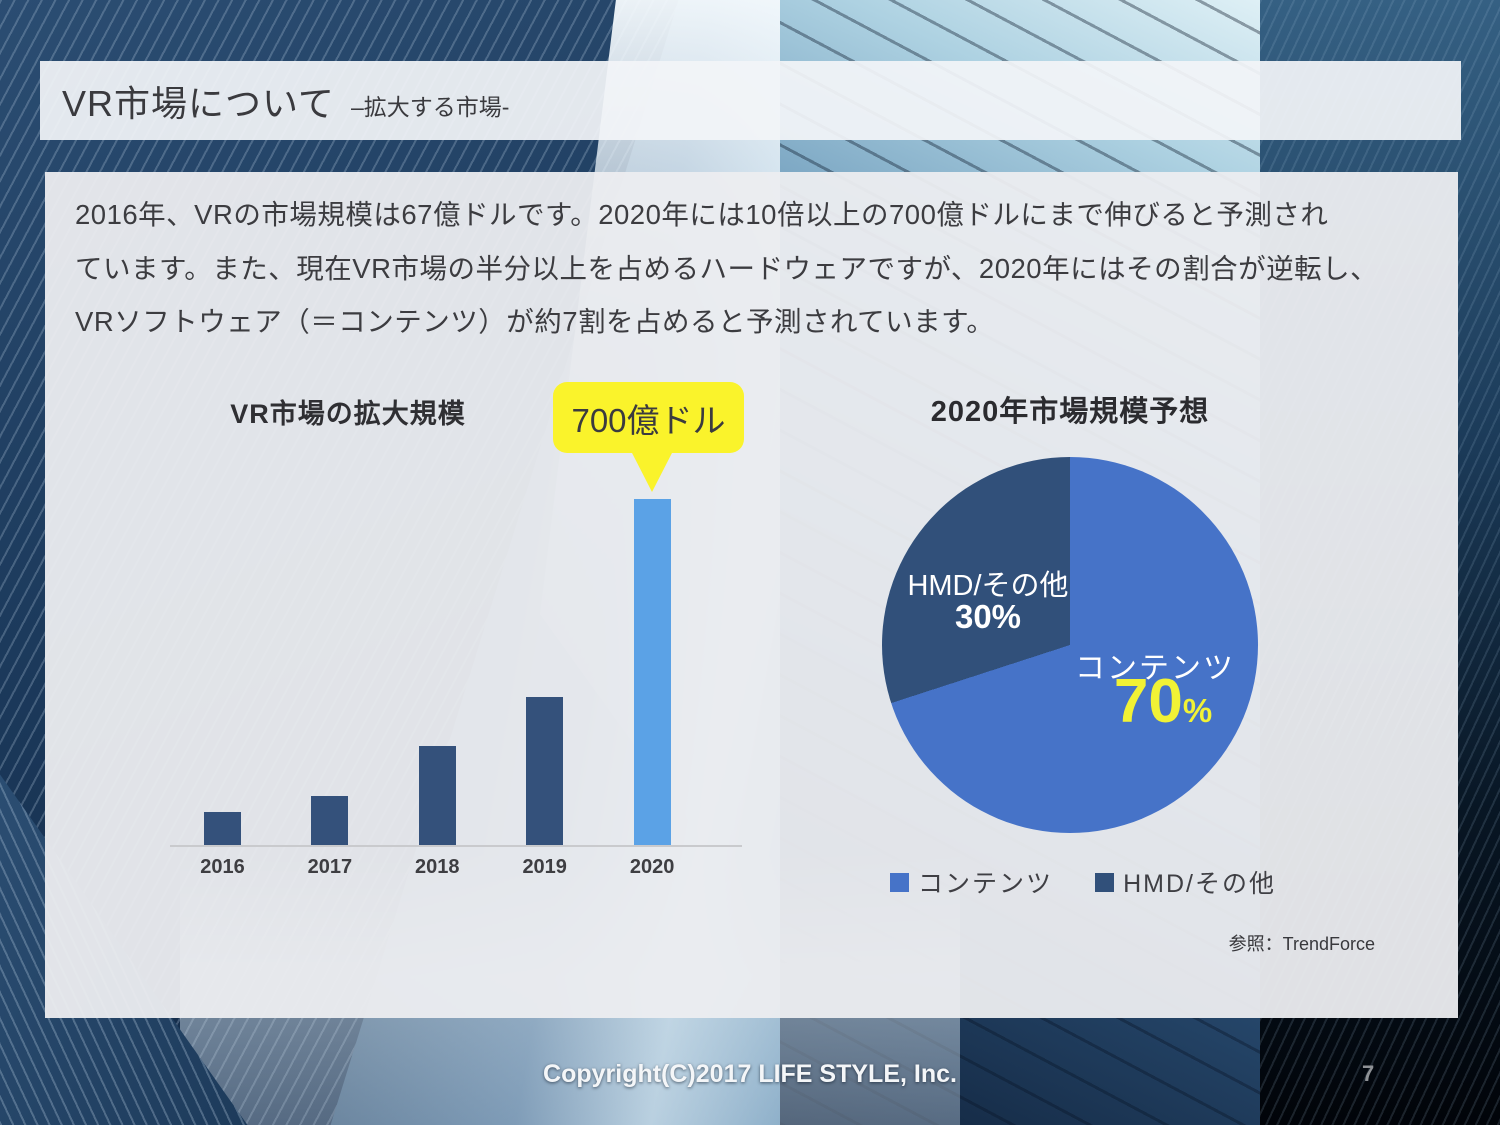 The width and height of the screenshot is (1500, 1125). I want to click on page-title: VR市場について, so click(198, 103).